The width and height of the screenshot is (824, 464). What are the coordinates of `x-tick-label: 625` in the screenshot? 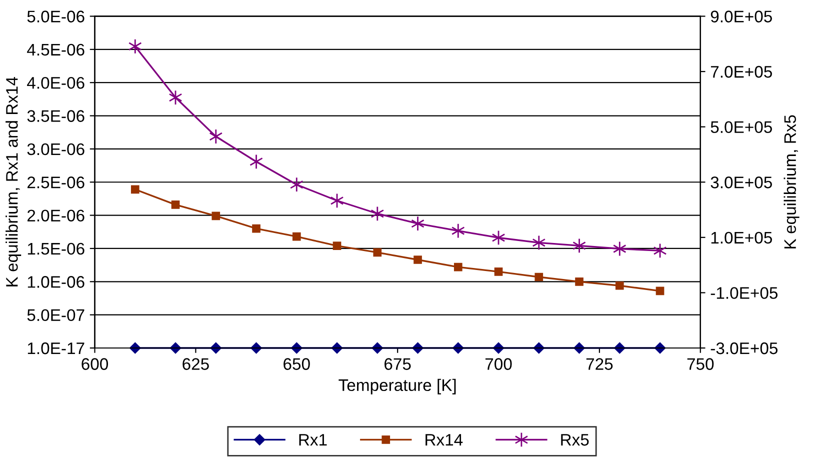 It's located at (195, 364).